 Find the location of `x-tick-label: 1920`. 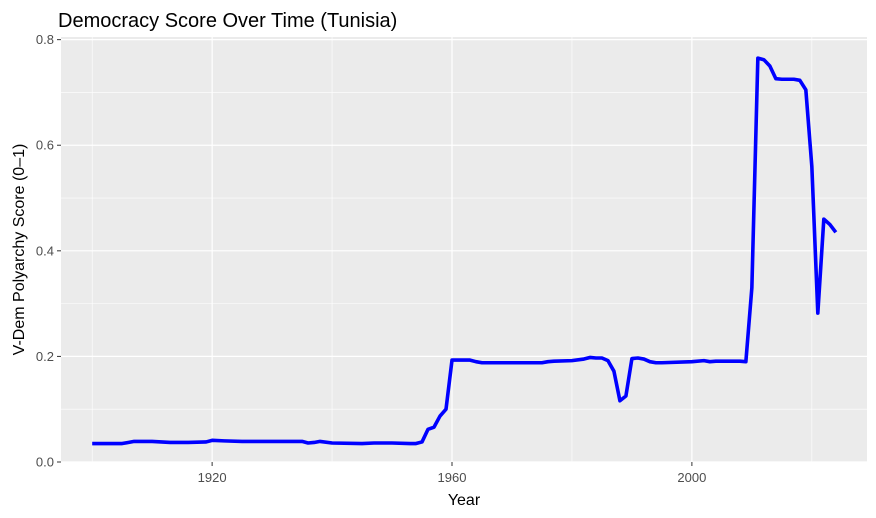

x-tick-label: 1920 is located at coordinates (212, 477).